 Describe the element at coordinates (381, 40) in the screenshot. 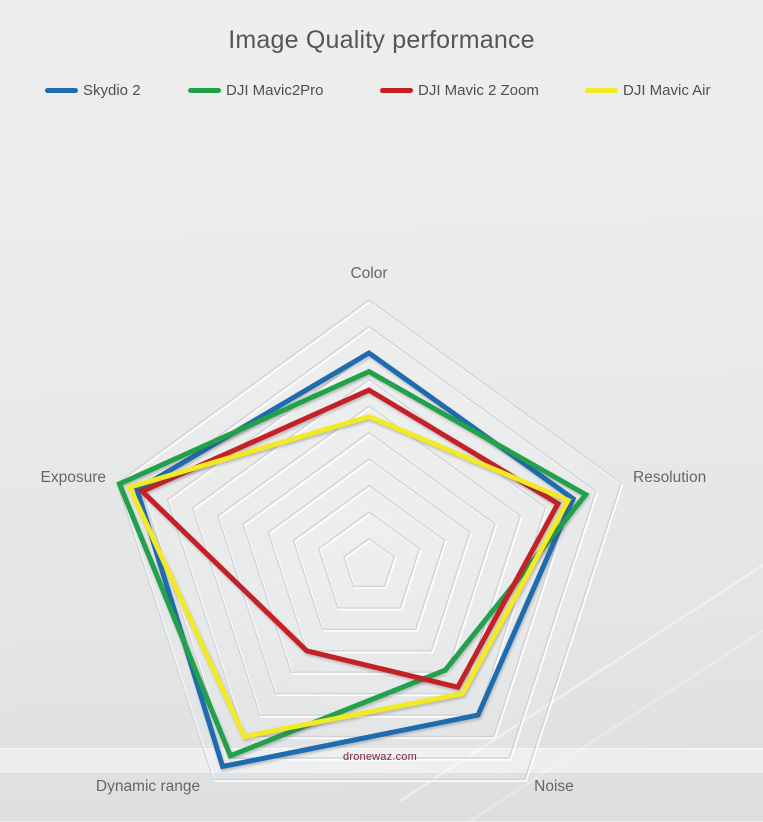

I see `chart-title: Image Quality performance` at that location.